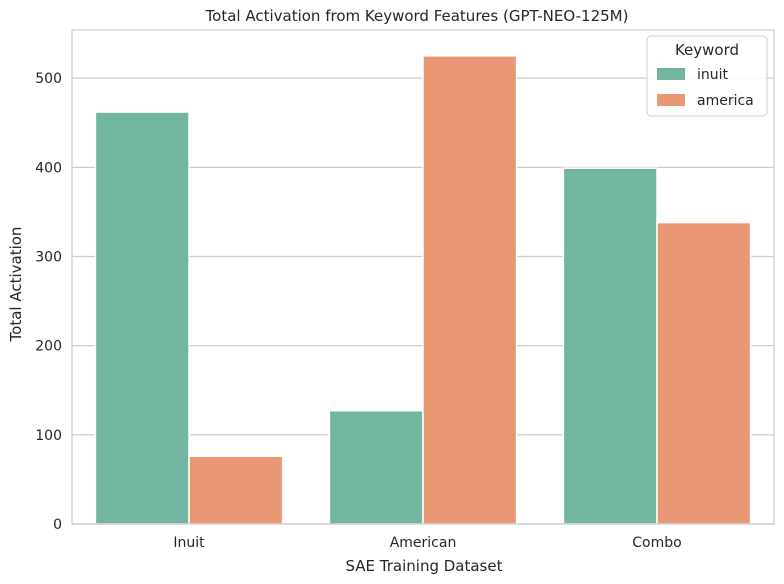 Image resolution: width=784 pixels, height=584 pixels. What do you see at coordinates (705, 88) in the screenshot?
I see `legend-items: inuit america` at bounding box center [705, 88].